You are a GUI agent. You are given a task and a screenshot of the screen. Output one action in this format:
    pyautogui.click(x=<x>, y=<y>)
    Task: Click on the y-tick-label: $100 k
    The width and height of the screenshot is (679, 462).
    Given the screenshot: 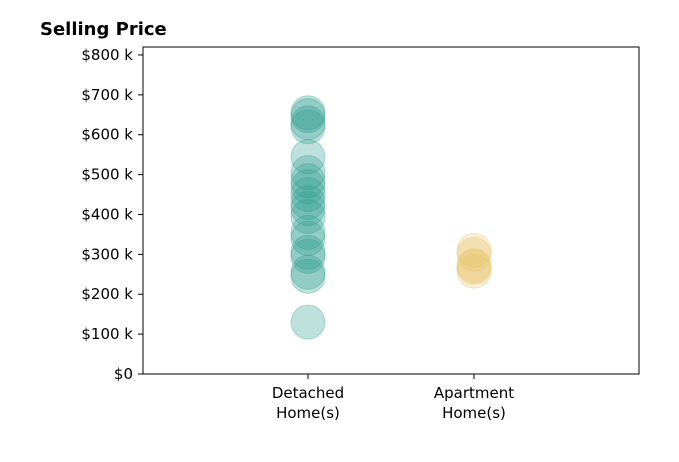 What is the action you would take?
    pyautogui.click(x=107, y=334)
    